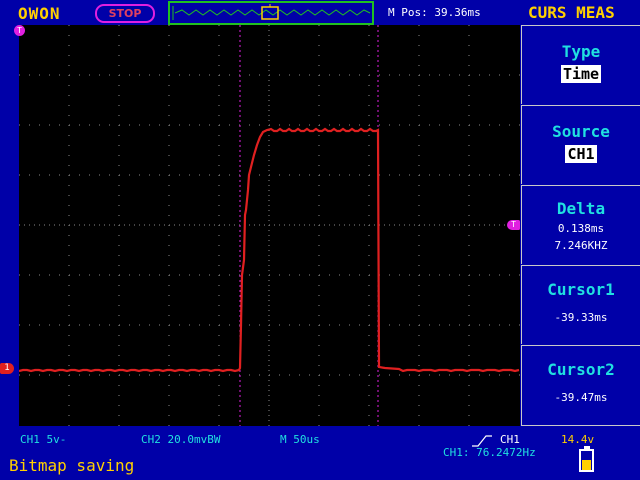 The height and width of the screenshot is (480, 640). I want to click on battery-icon, so click(586, 460).